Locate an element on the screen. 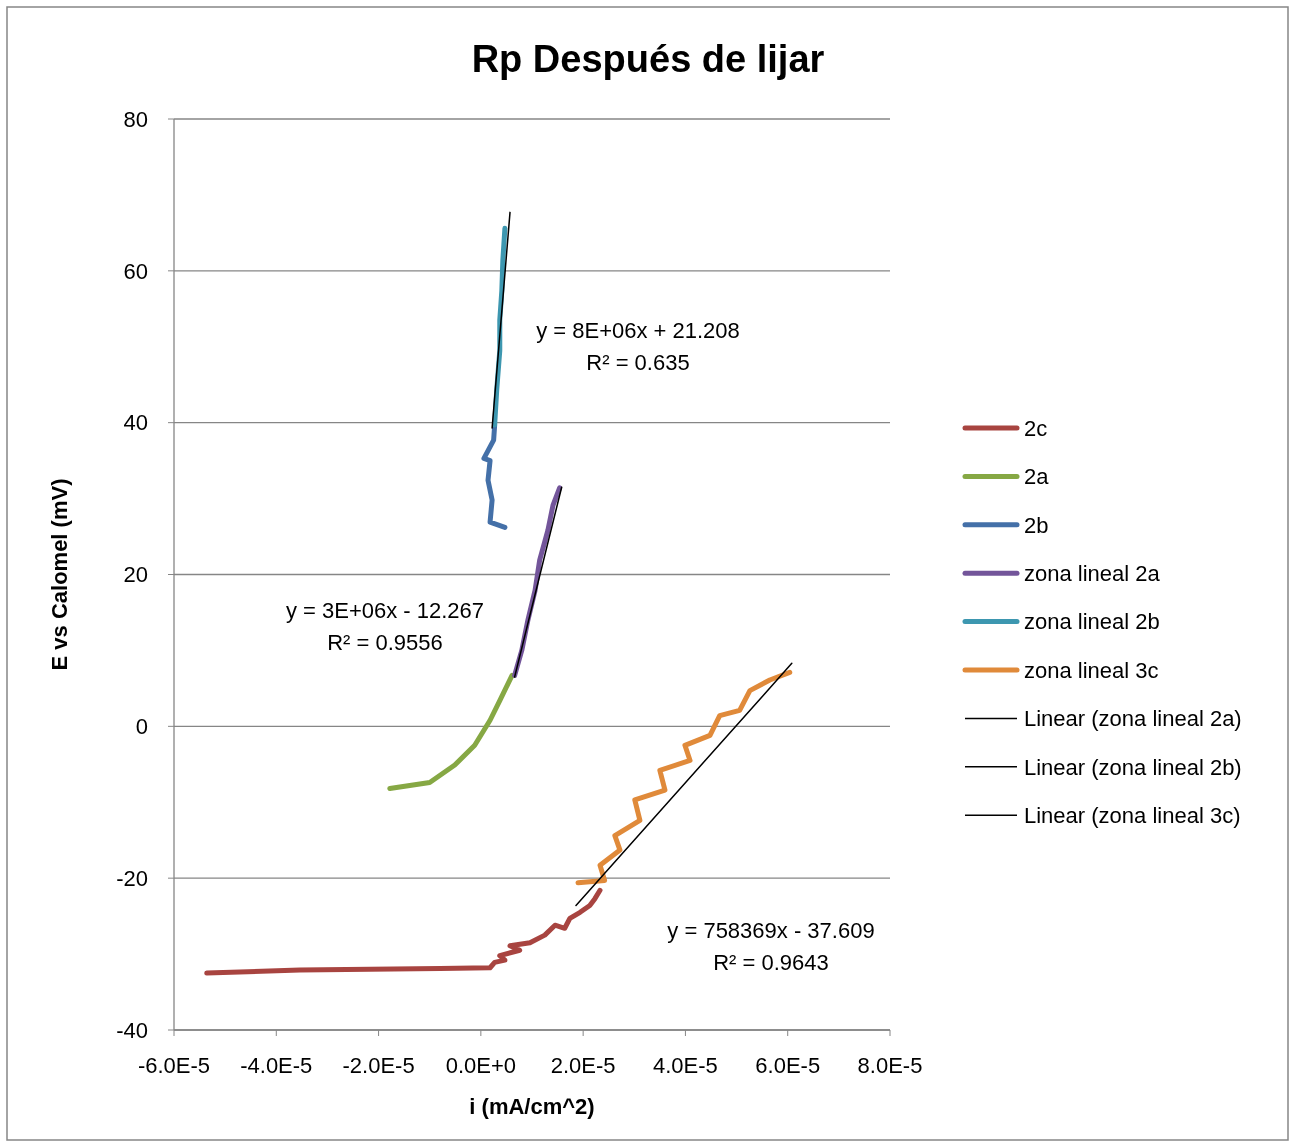 This screenshot has height=1147, width=1296. legend-label: zona lineal 2a is located at coordinates (1092, 573).